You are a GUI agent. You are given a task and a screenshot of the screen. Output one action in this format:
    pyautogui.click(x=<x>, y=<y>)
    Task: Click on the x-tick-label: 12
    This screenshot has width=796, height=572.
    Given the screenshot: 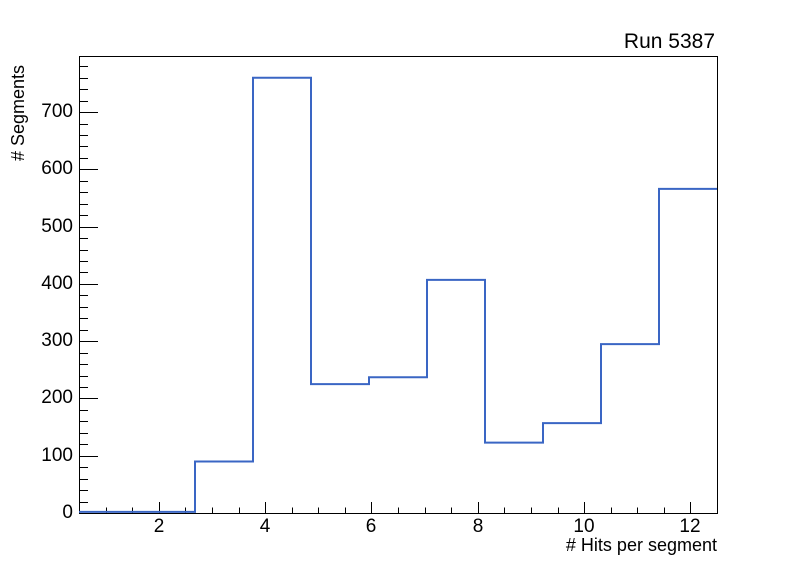 What is the action you would take?
    pyautogui.click(x=690, y=526)
    